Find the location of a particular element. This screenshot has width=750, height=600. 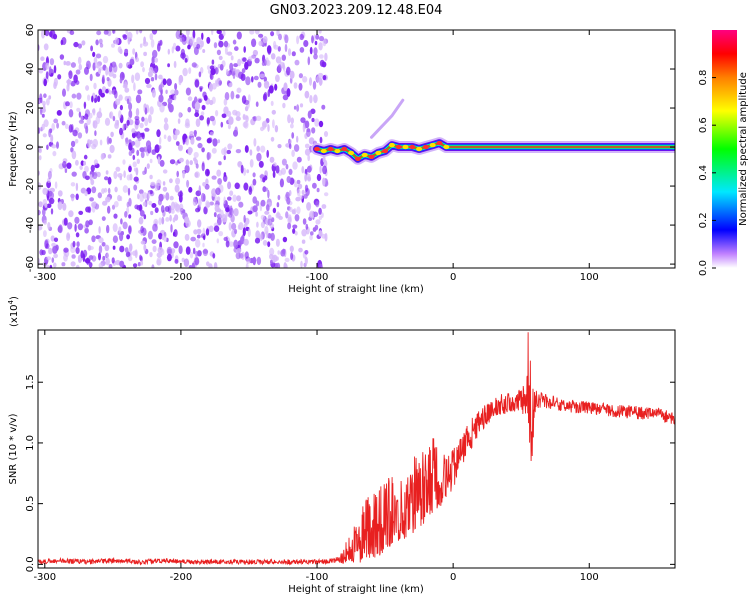

y-tick-label: 20 is located at coordinates (30, 108).